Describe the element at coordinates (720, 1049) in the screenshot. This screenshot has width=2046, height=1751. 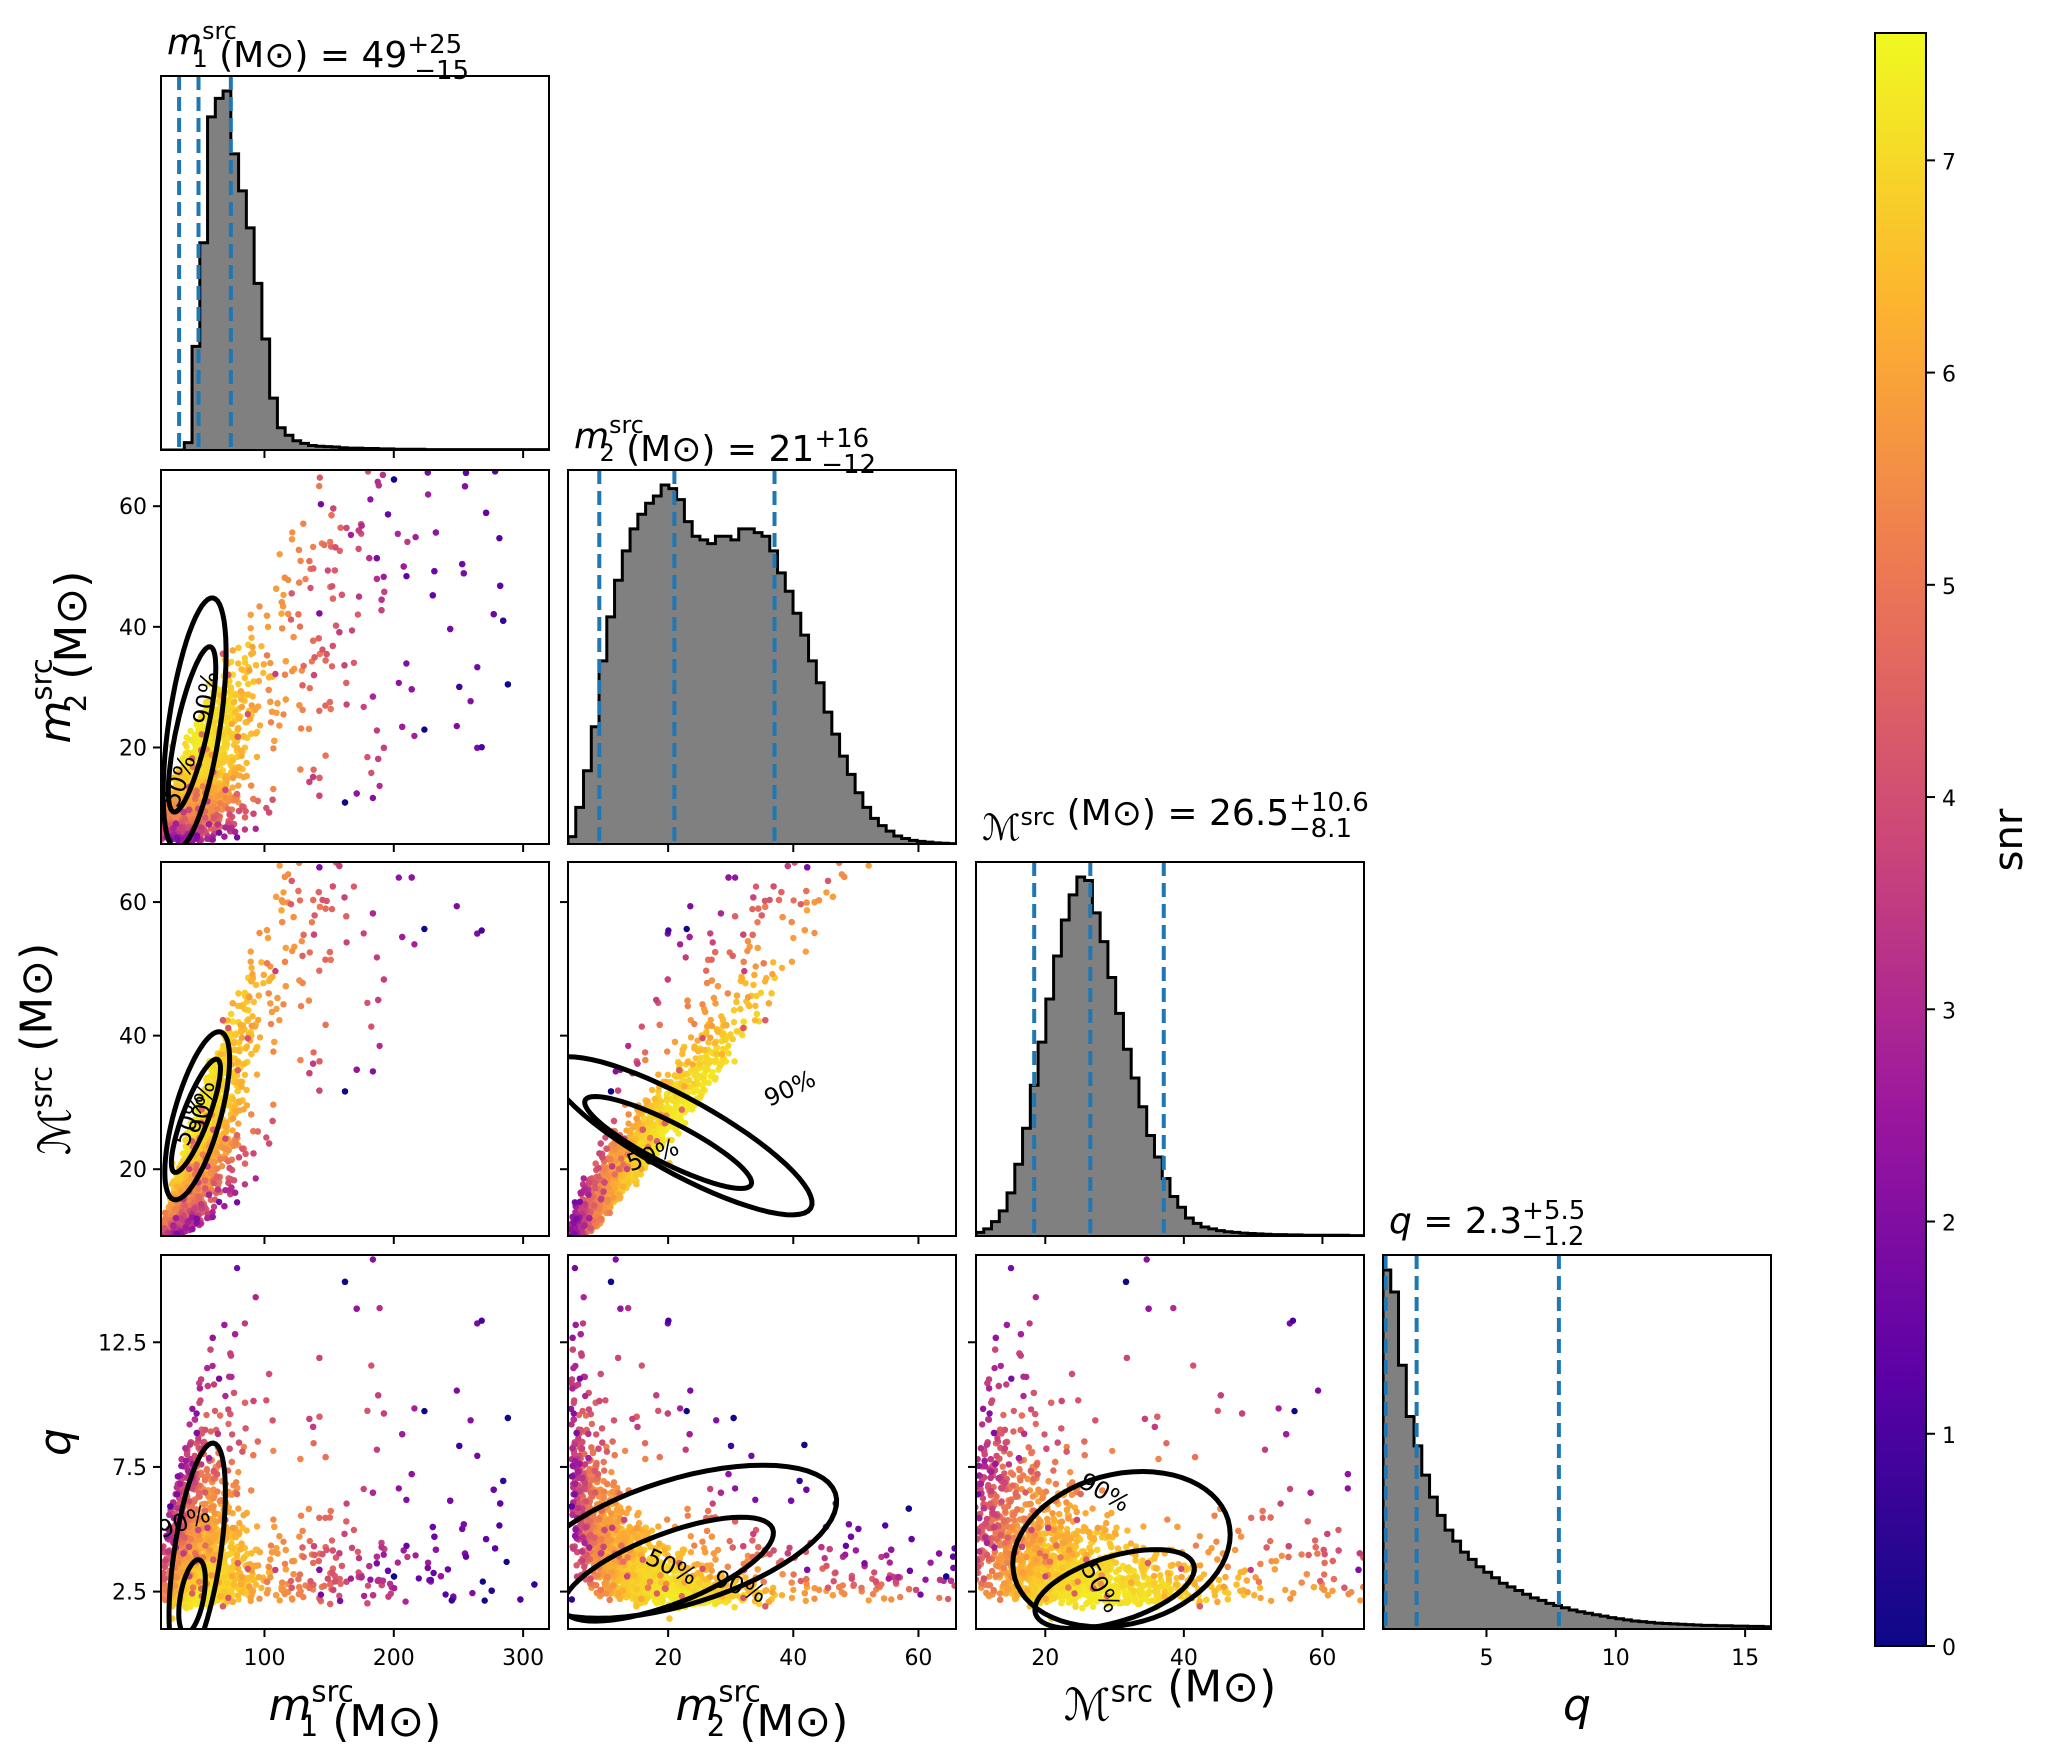
I see `scatter-m2-mc: 50%90%` at that location.